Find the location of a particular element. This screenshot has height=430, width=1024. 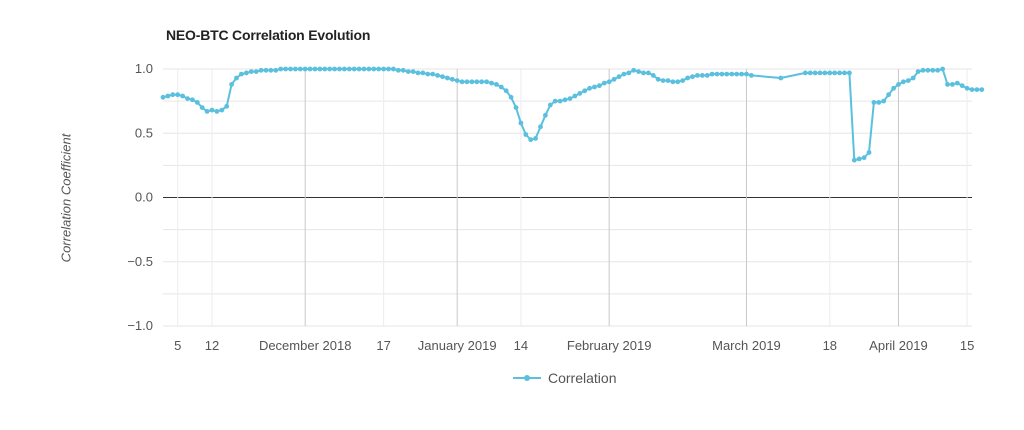

y-tick-label: −1.0 is located at coordinates (140, 325).